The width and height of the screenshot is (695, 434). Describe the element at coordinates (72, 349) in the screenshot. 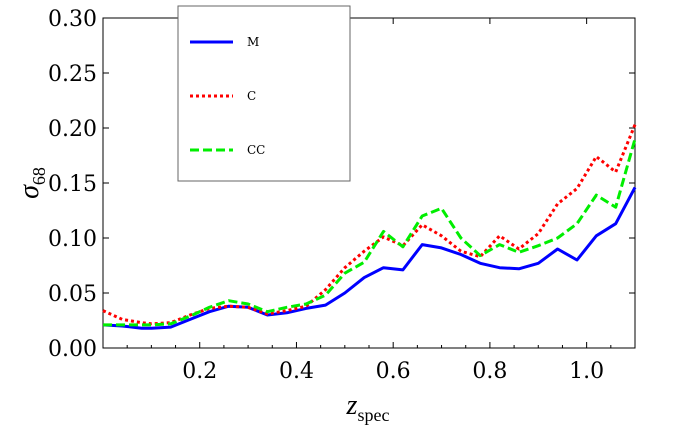

I see `y-tick-label: 0.00` at that location.